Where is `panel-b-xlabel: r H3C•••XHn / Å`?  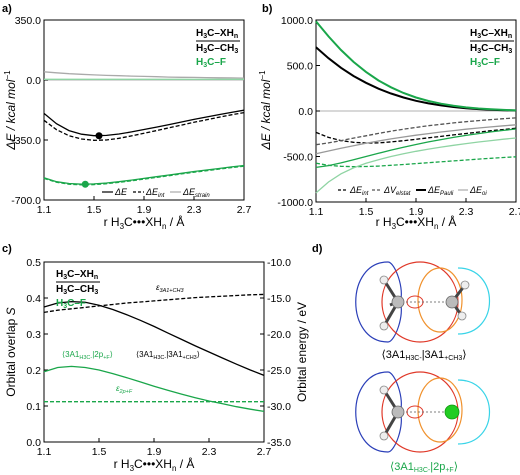
panel-b-xlabel: r H3C•••XHn / Å is located at coordinates (416, 222).